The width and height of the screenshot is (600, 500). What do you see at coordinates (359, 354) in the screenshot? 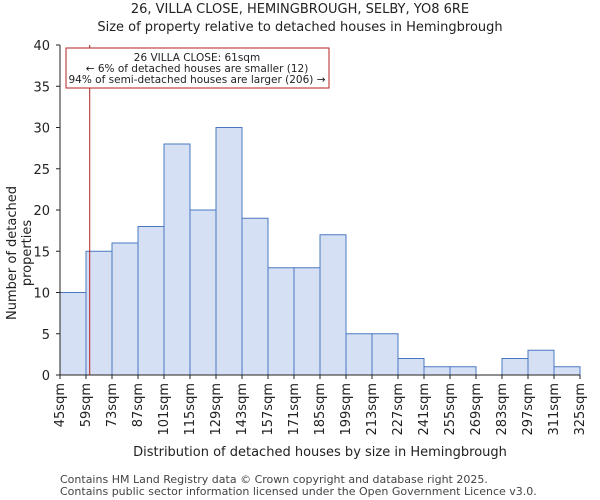
I see `bar-199sqm` at bounding box center [359, 354].